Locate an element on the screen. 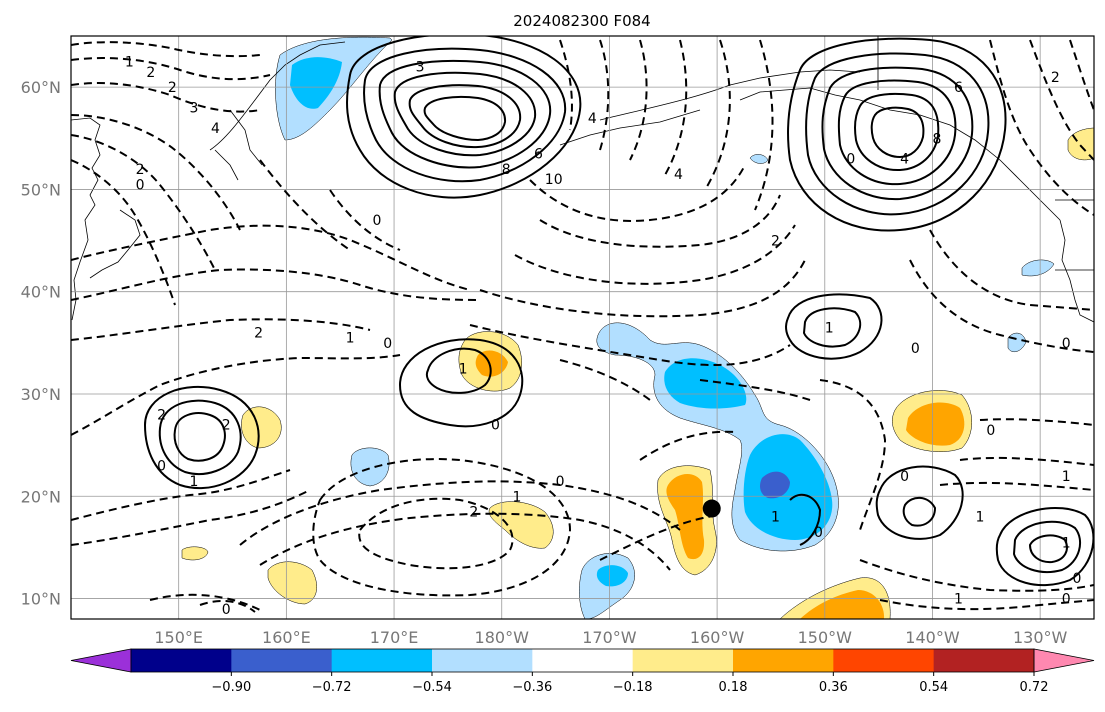 The image size is (1105, 712). lon-tick-label: 150°E is located at coordinates (178, 637).